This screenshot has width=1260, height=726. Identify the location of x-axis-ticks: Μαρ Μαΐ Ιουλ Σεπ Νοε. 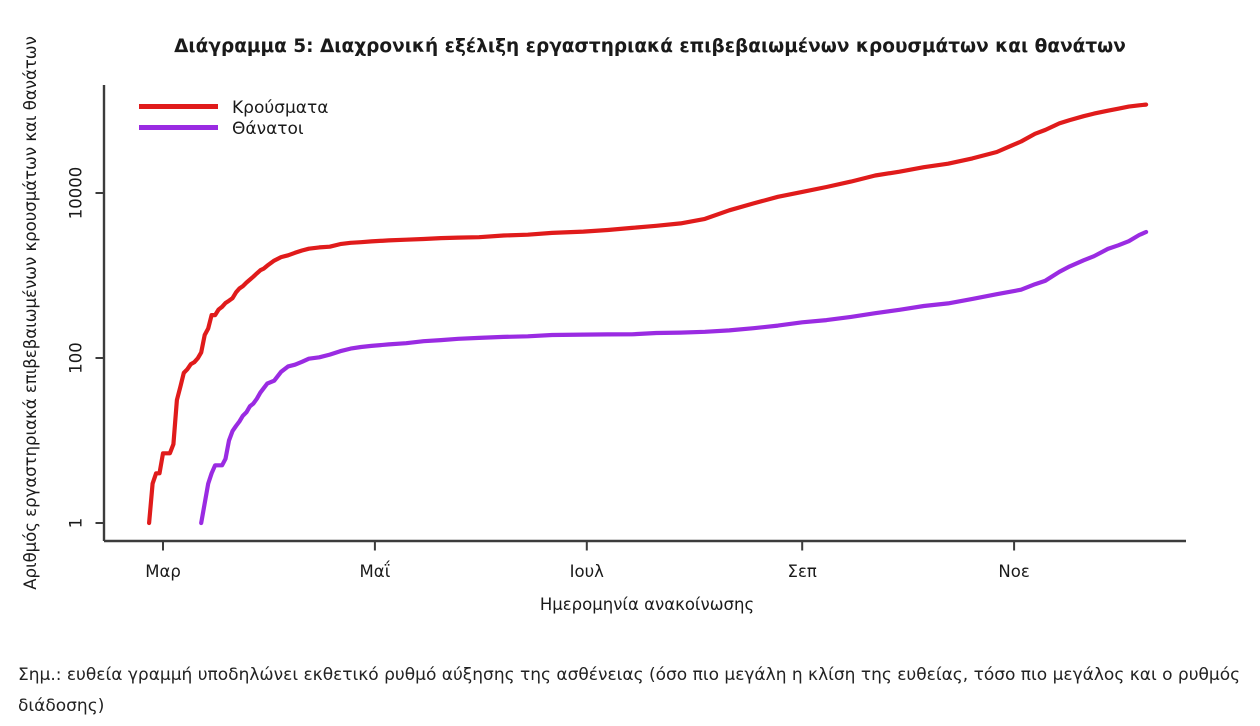
(587, 561).